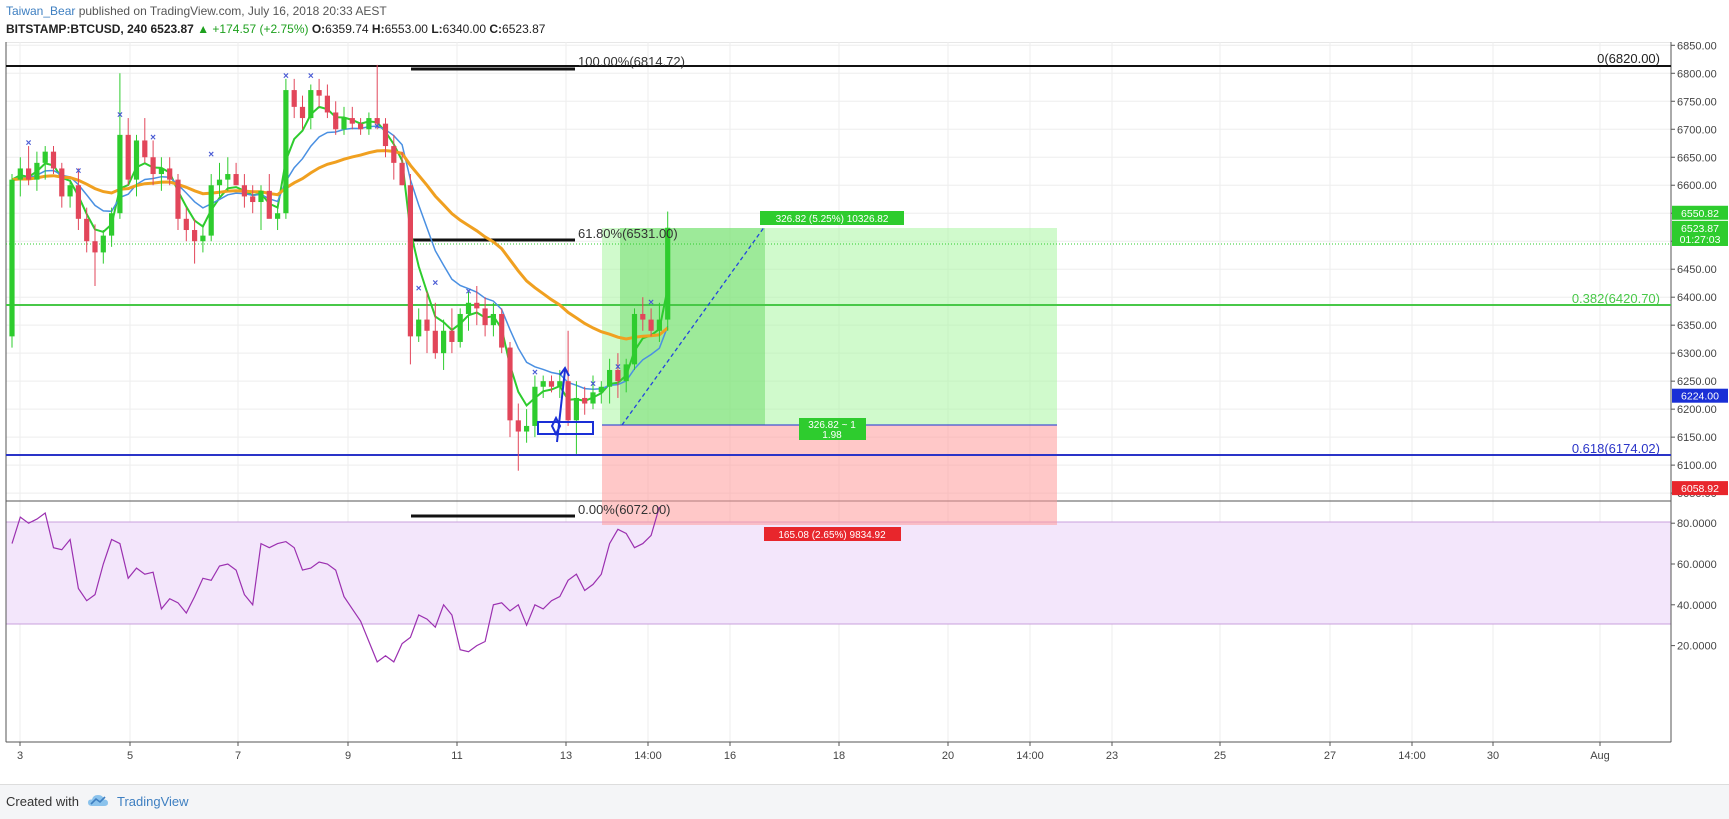 This screenshot has height=819, width=1729. I want to click on close-value: 6523.87, so click(524, 29).